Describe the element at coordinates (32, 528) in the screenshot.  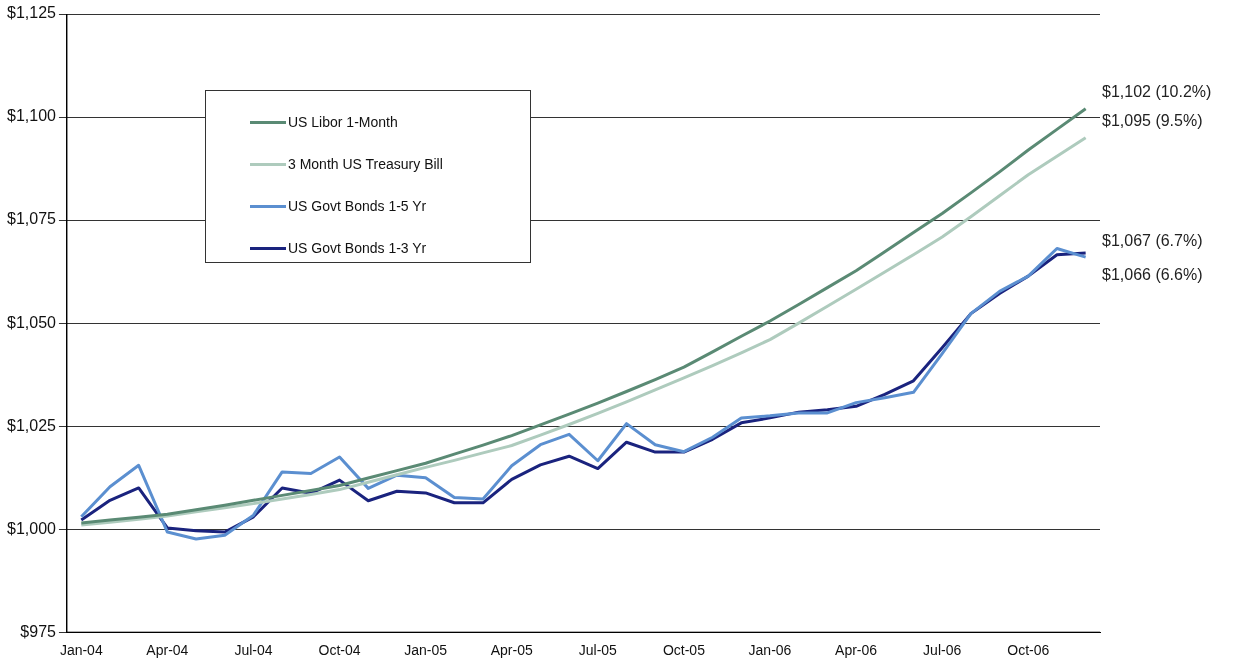
I see `y-tick-label: $1,000` at that location.